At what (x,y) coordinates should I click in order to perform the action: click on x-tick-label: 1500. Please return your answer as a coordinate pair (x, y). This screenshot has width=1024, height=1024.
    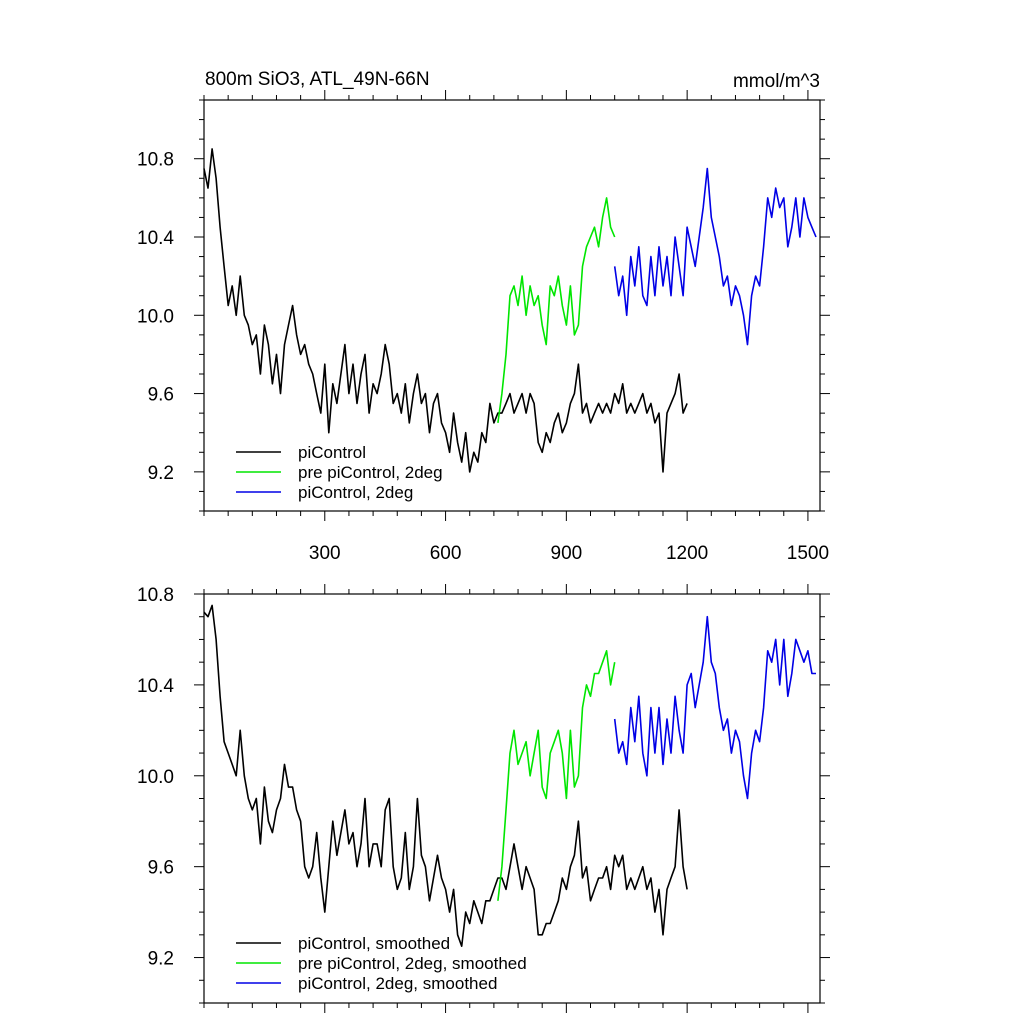
    Looking at the image, I should click on (808, 553).